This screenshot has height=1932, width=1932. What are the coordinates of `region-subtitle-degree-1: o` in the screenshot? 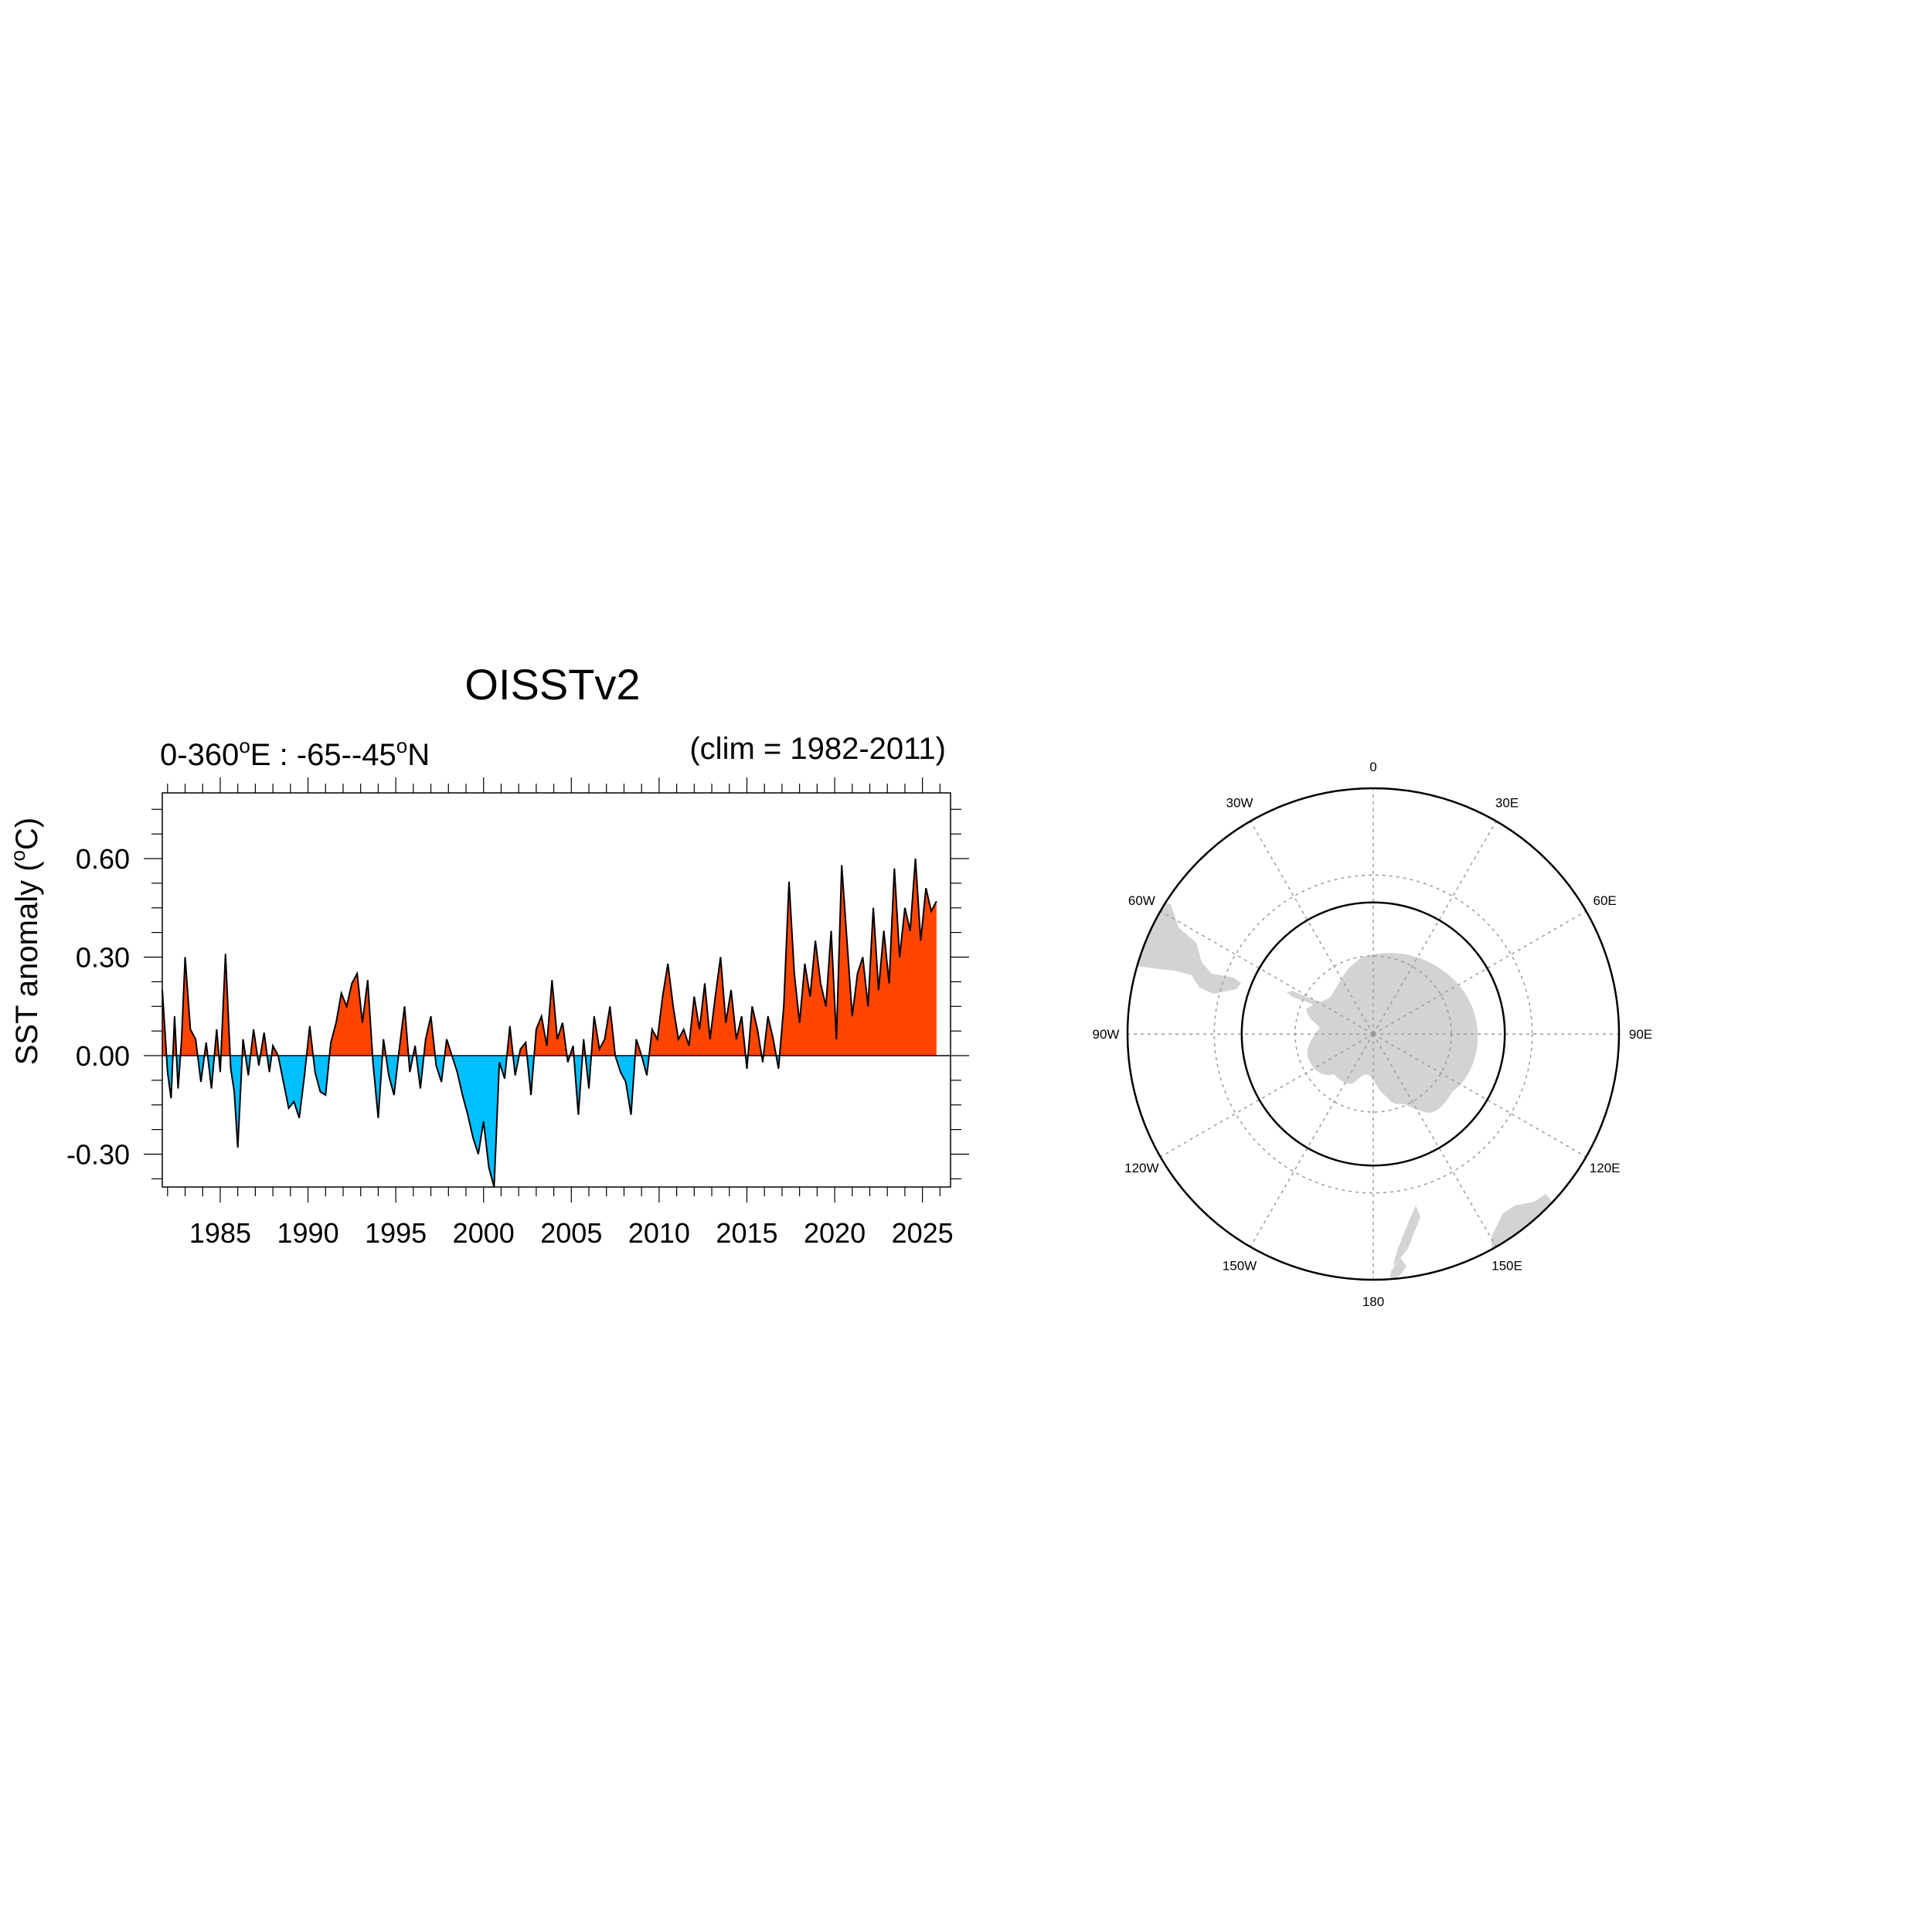 It's located at (244, 745).